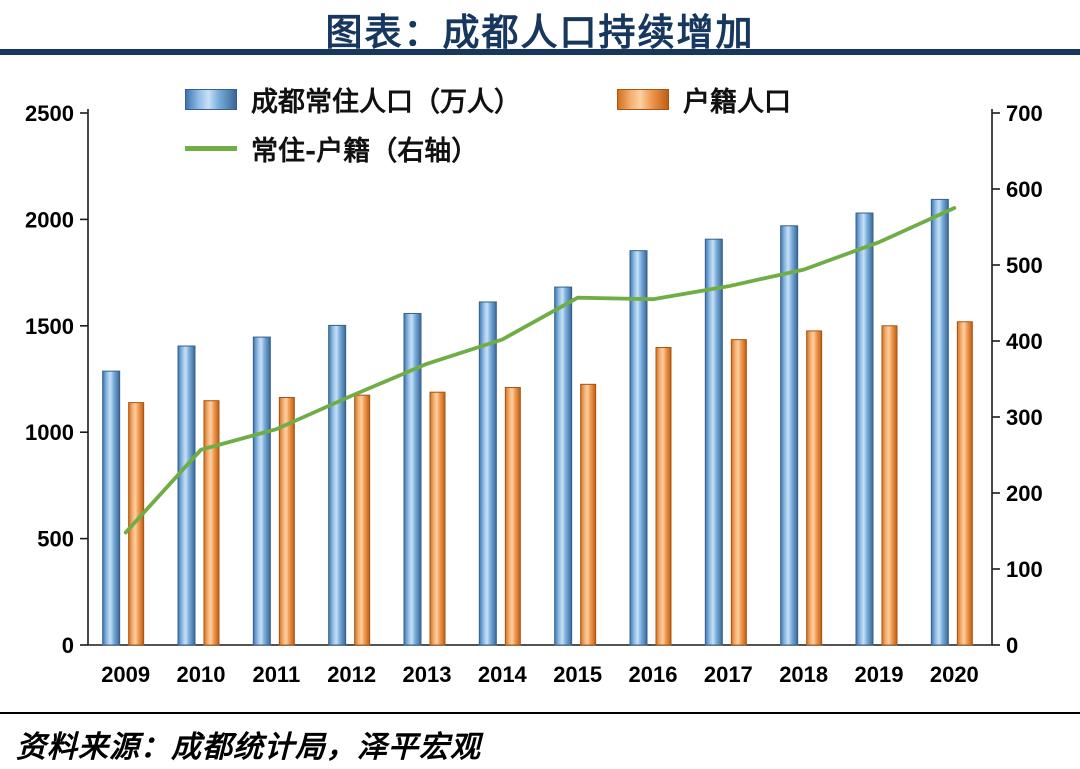 The width and height of the screenshot is (1080, 769). I want to click on x-axis-label: 2009, so click(125, 674).